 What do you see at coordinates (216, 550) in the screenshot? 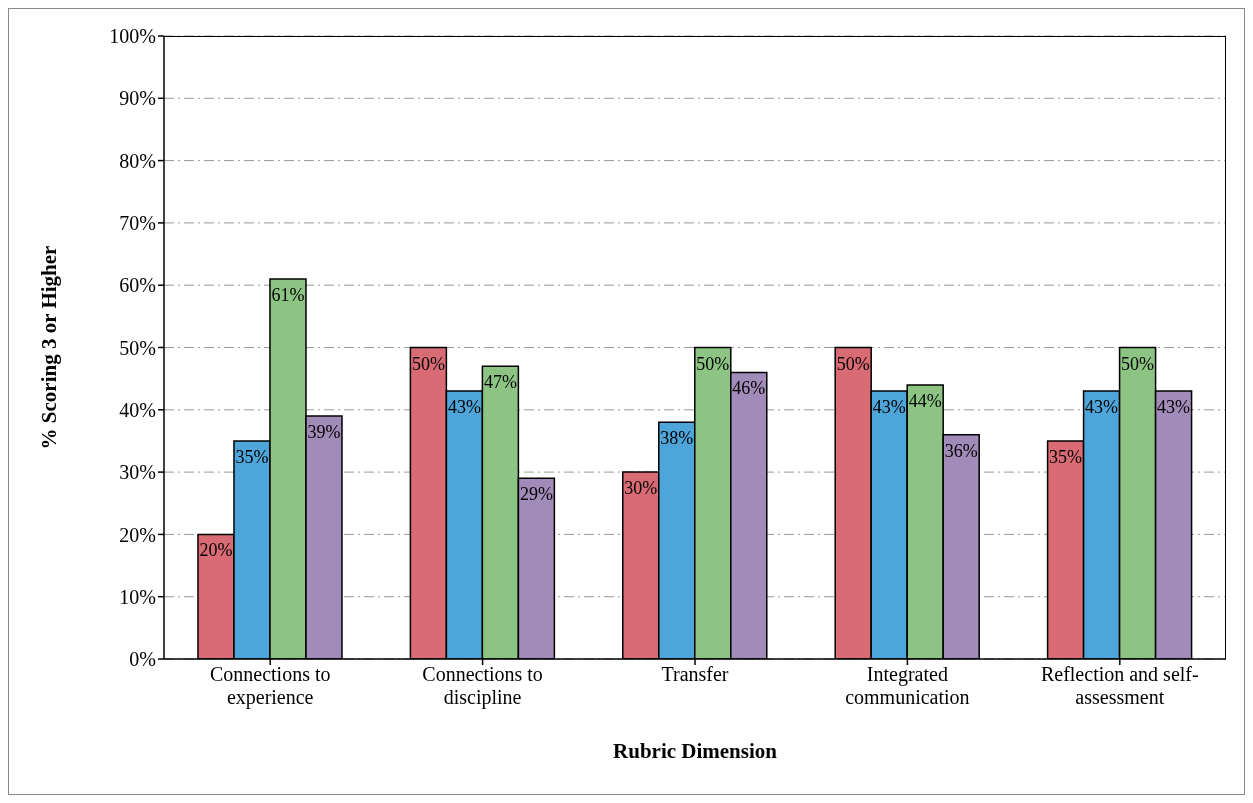
I see `data-label: 20%` at bounding box center [216, 550].